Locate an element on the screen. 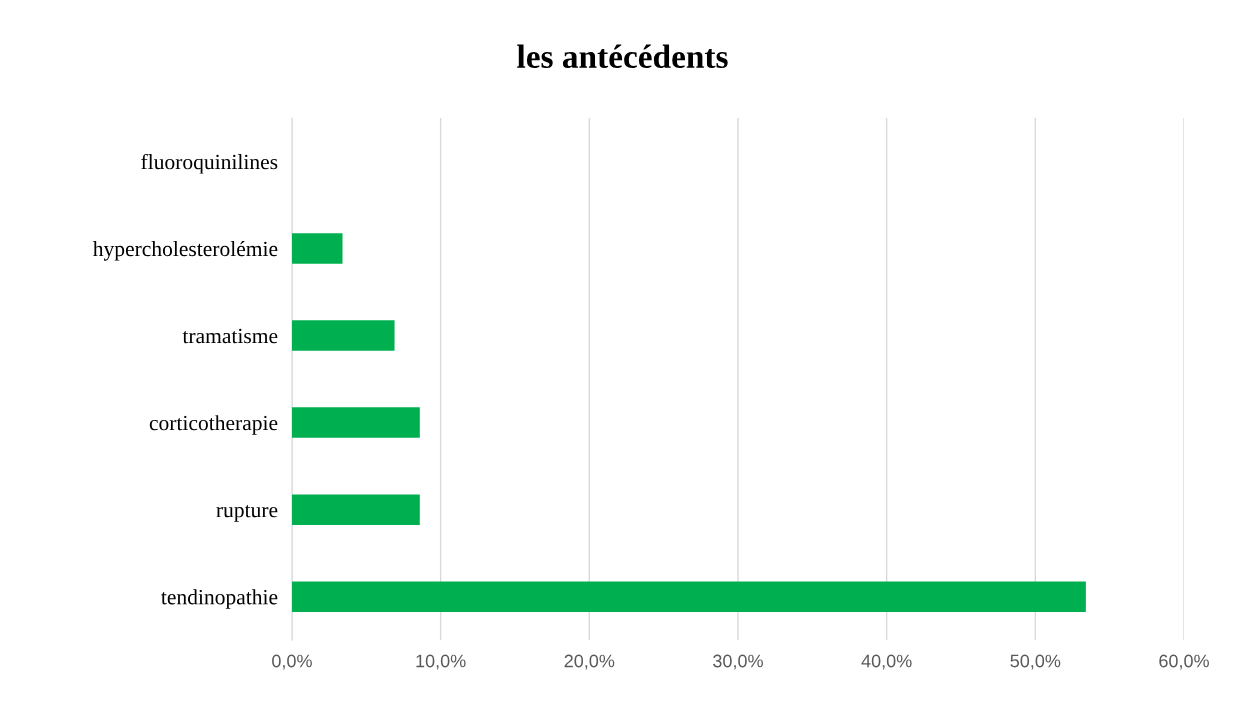  chart-title: les antécédents is located at coordinates (622, 56).